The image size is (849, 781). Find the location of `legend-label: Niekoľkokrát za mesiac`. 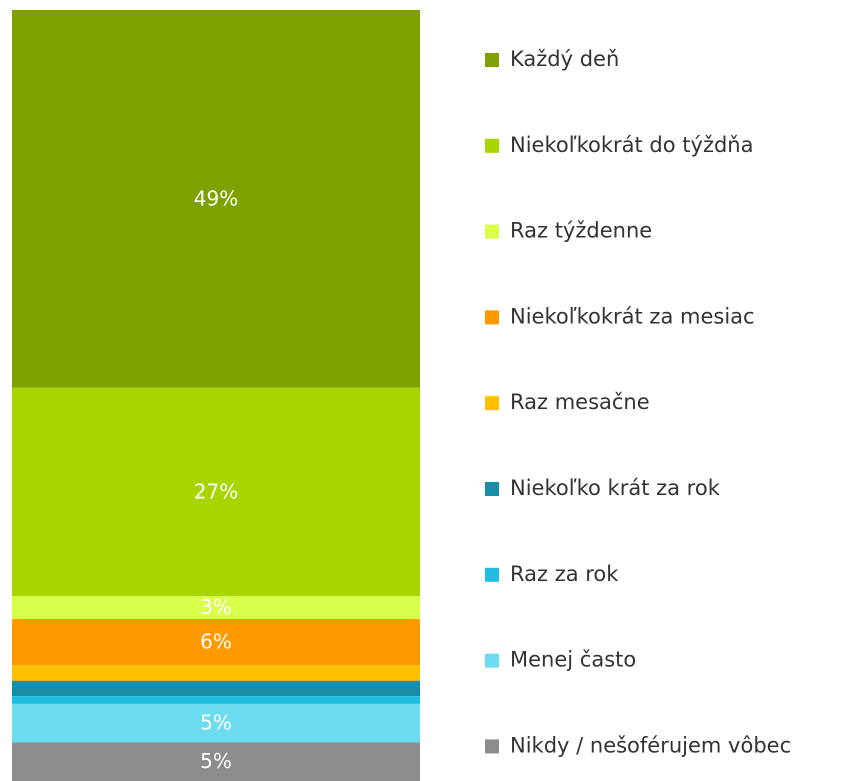

legend-label: Niekoľkokrát za mesiac is located at coordinates (632, 316).